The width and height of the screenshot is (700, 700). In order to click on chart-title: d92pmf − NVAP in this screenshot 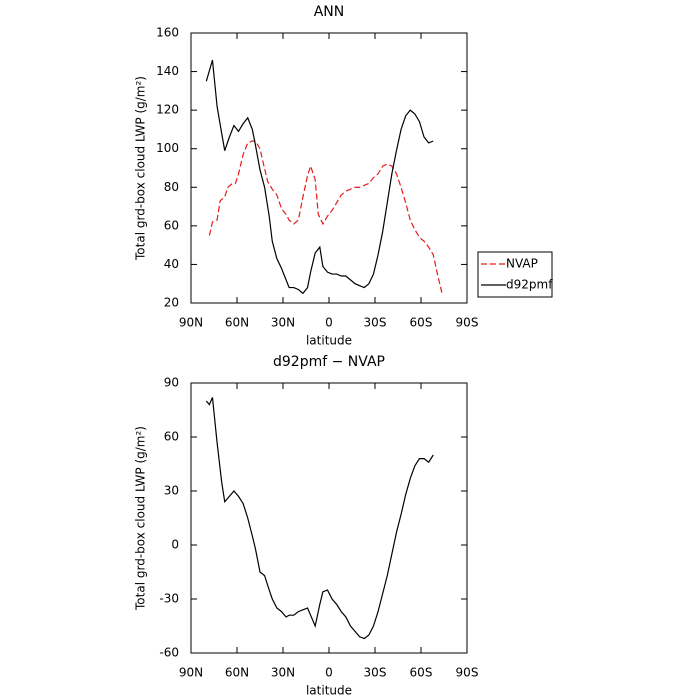, I will do `click(329, 362)`.